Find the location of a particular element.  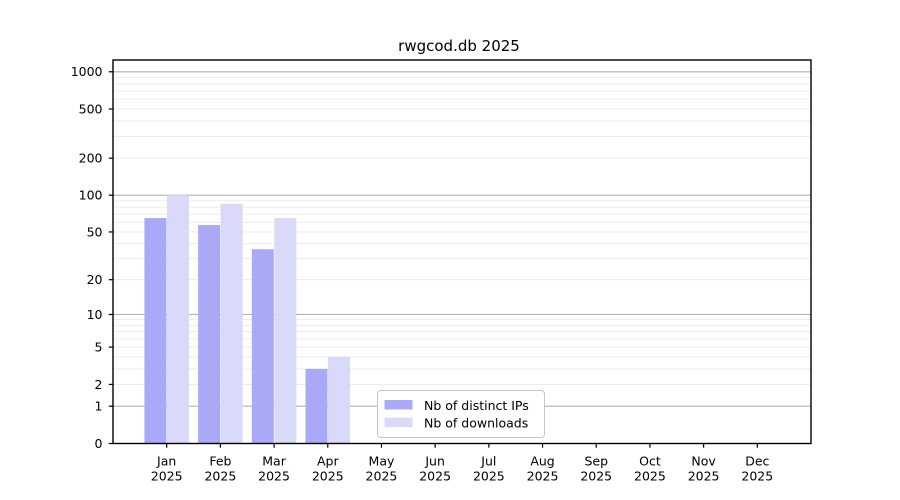

bars is located at coordinates (247, 319).